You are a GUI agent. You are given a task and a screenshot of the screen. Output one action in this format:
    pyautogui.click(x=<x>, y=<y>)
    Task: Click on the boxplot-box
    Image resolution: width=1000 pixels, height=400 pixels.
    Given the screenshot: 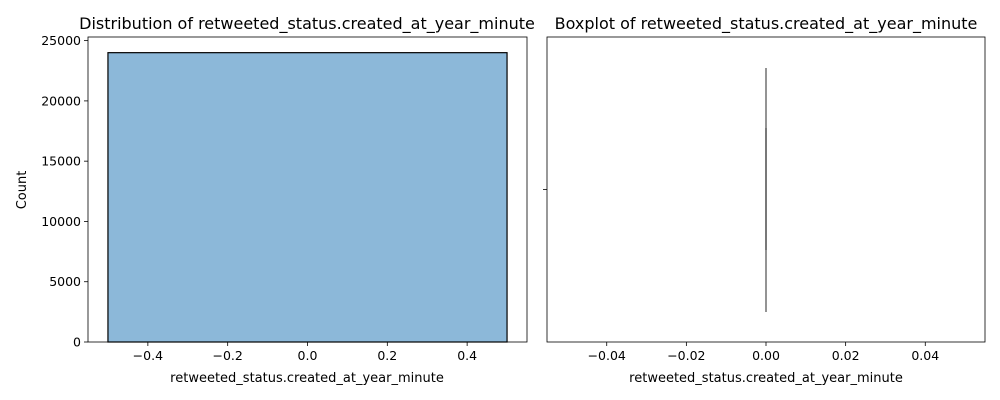 What is the action you would take?
    pyautogui.click(x=766, y=189)
    